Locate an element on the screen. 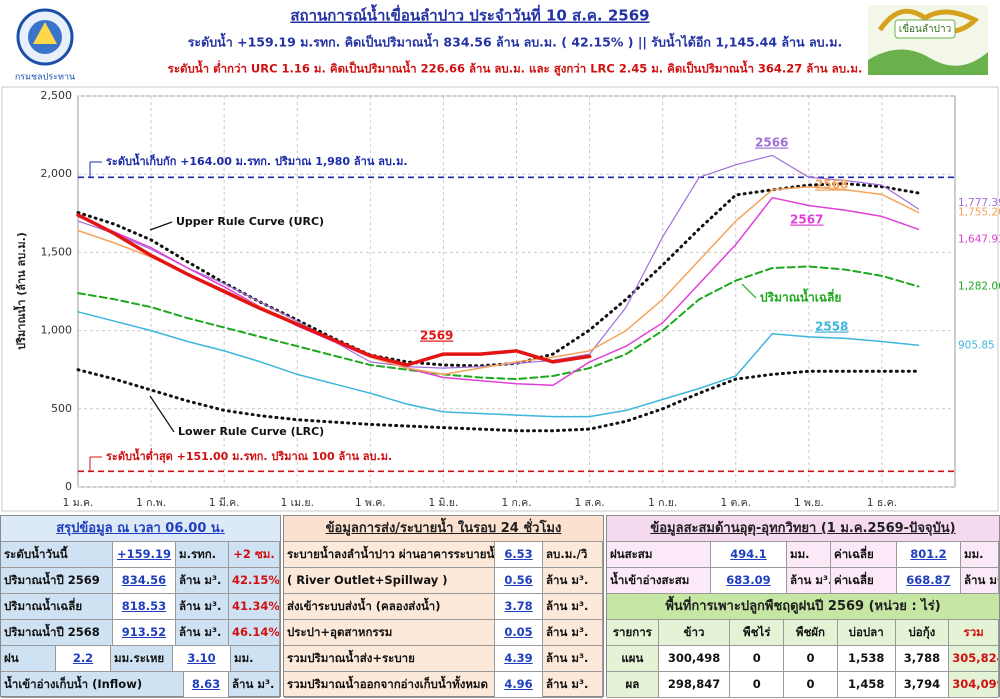 The height and width of the screenshot is (699, 1000). table-cell: บ่อกุ้ง is located at coordinates (922, 633).